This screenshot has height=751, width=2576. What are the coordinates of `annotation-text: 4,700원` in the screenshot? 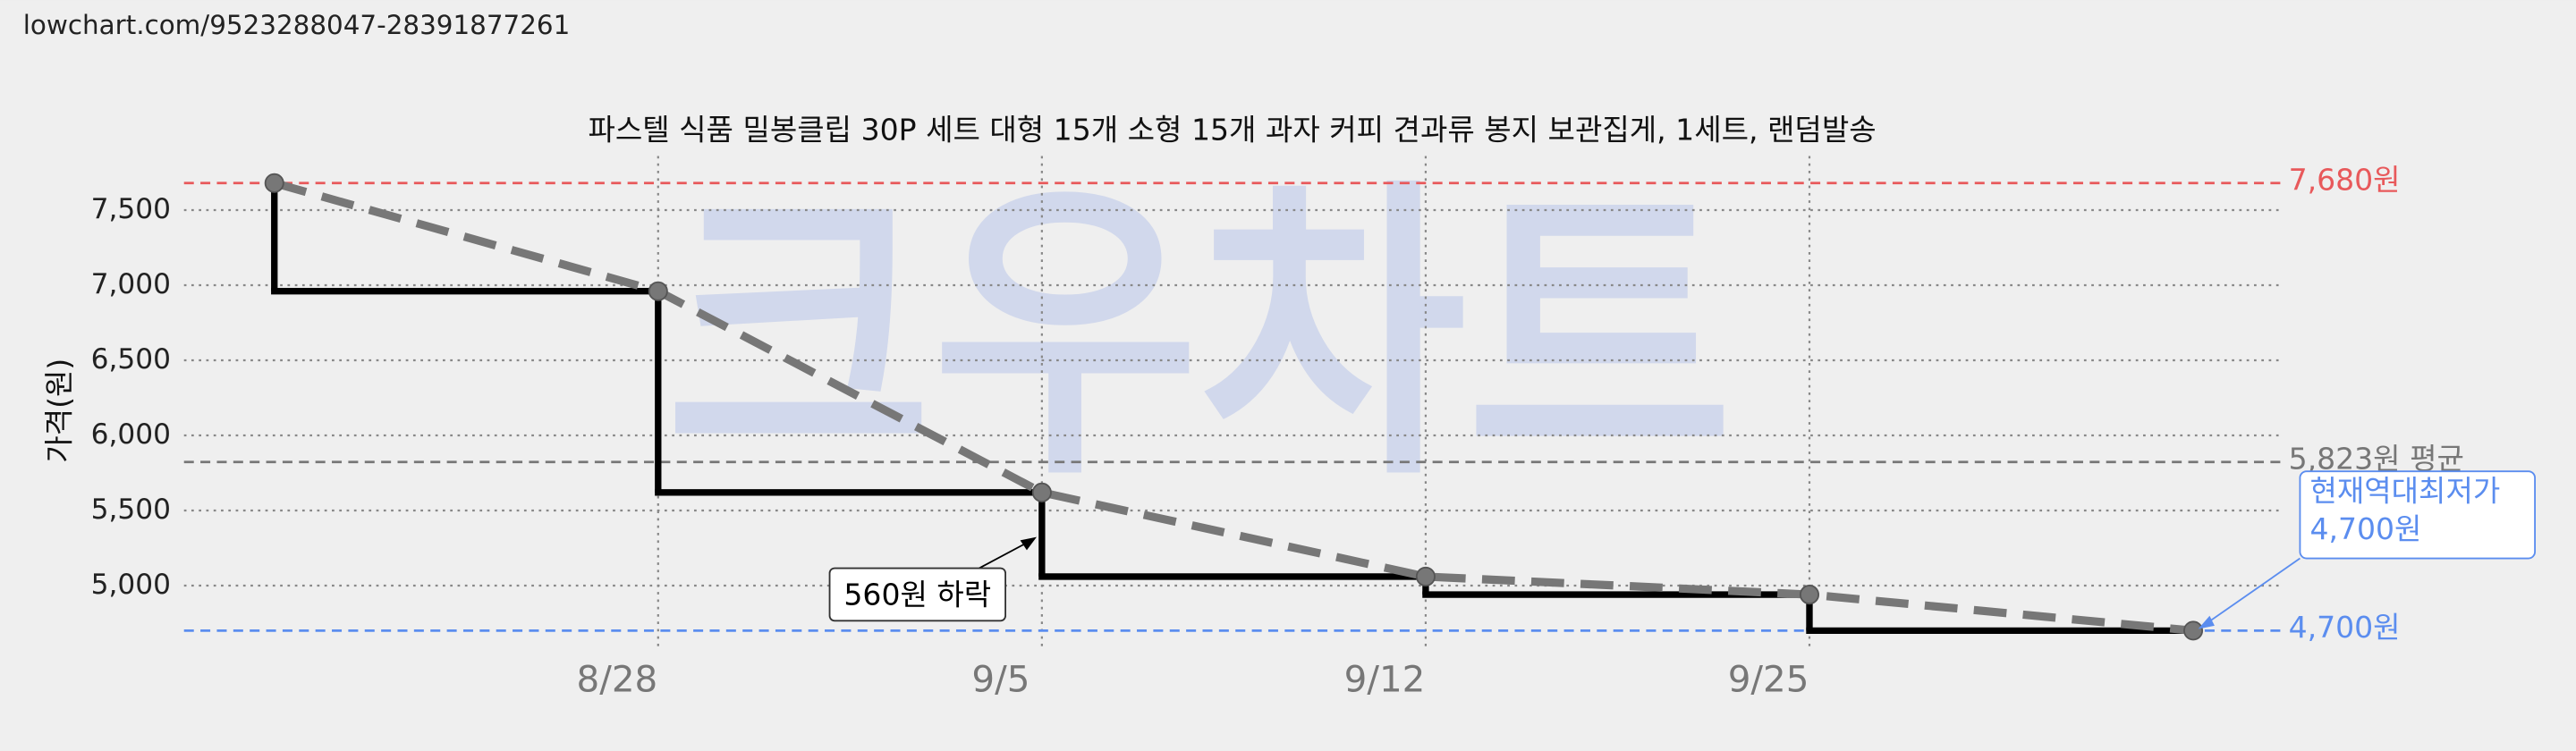 It's located at (2365, 528).